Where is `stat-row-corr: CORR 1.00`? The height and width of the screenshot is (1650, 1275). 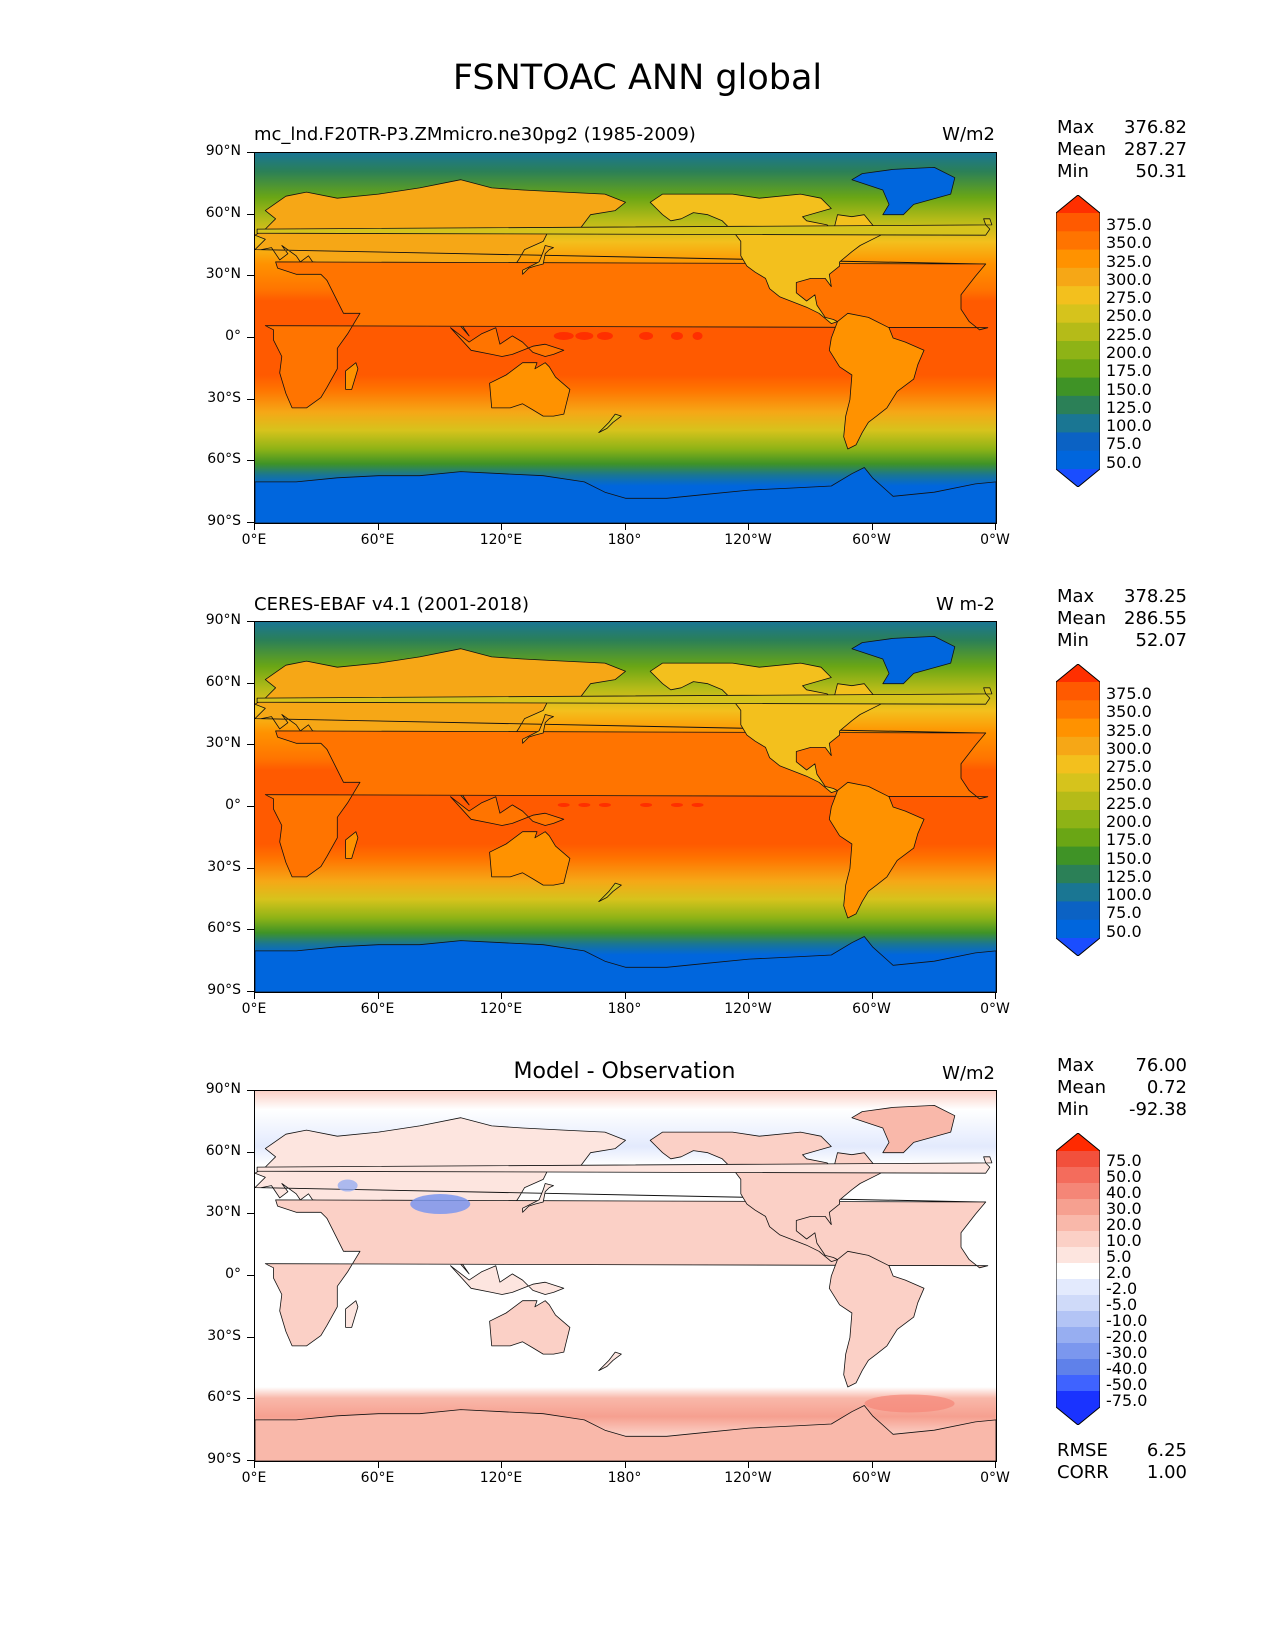
stat-row-corr: CORR 1.00 is located at coordinates (1122, 1473).